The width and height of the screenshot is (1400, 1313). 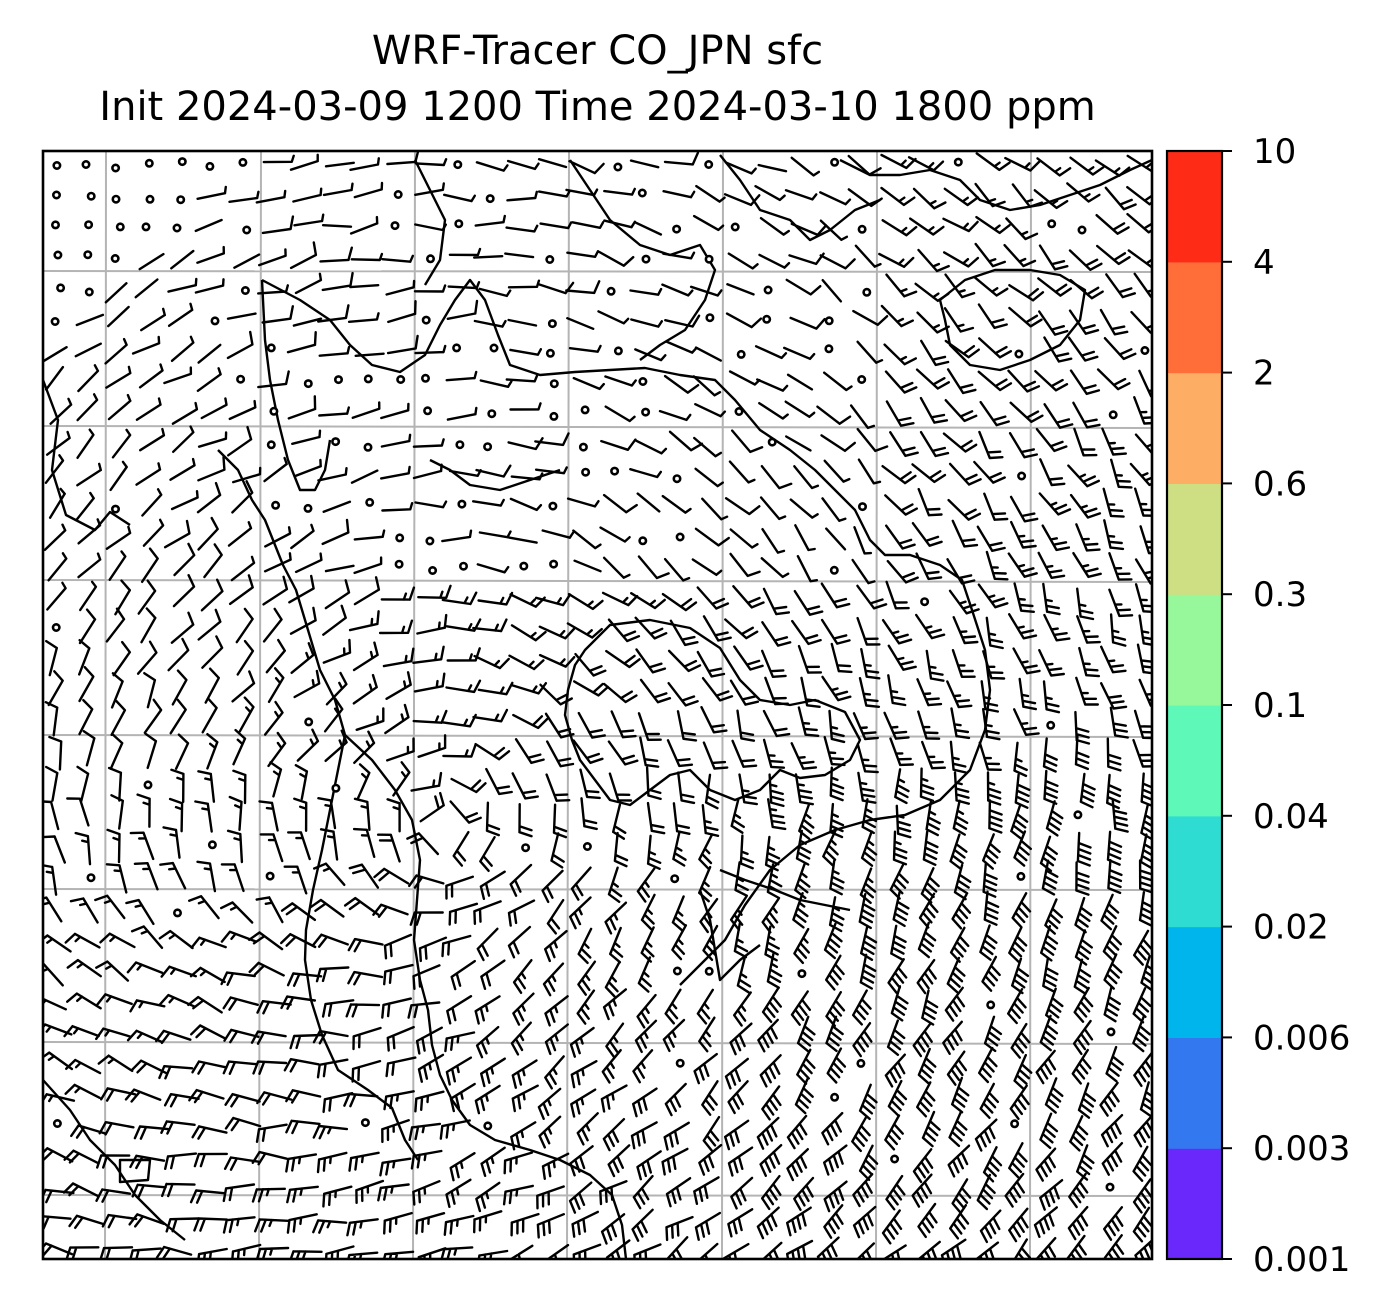 What do you see at coordinates (1291, 817) in the screenshot?
I see `colorbar-tick-label: 0.04` at bounding box center [1291, 817].